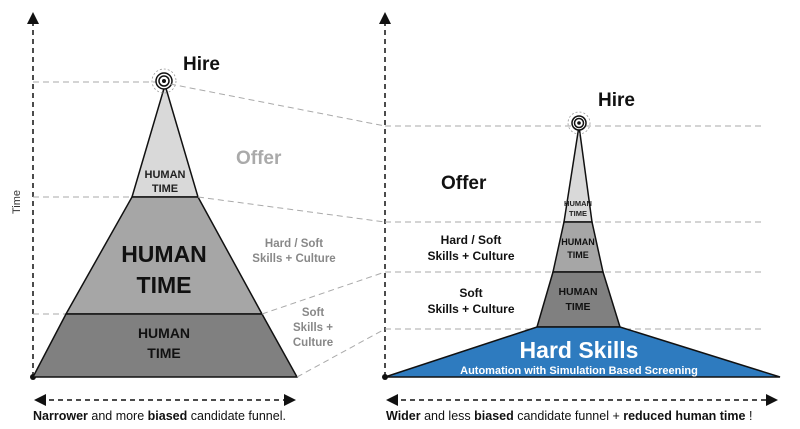 The height and width of the screenshot is (429, 800). Describe the element at coordinates (167, 416) in the screenshot. I see `left-caption-part3: biased` at that location.